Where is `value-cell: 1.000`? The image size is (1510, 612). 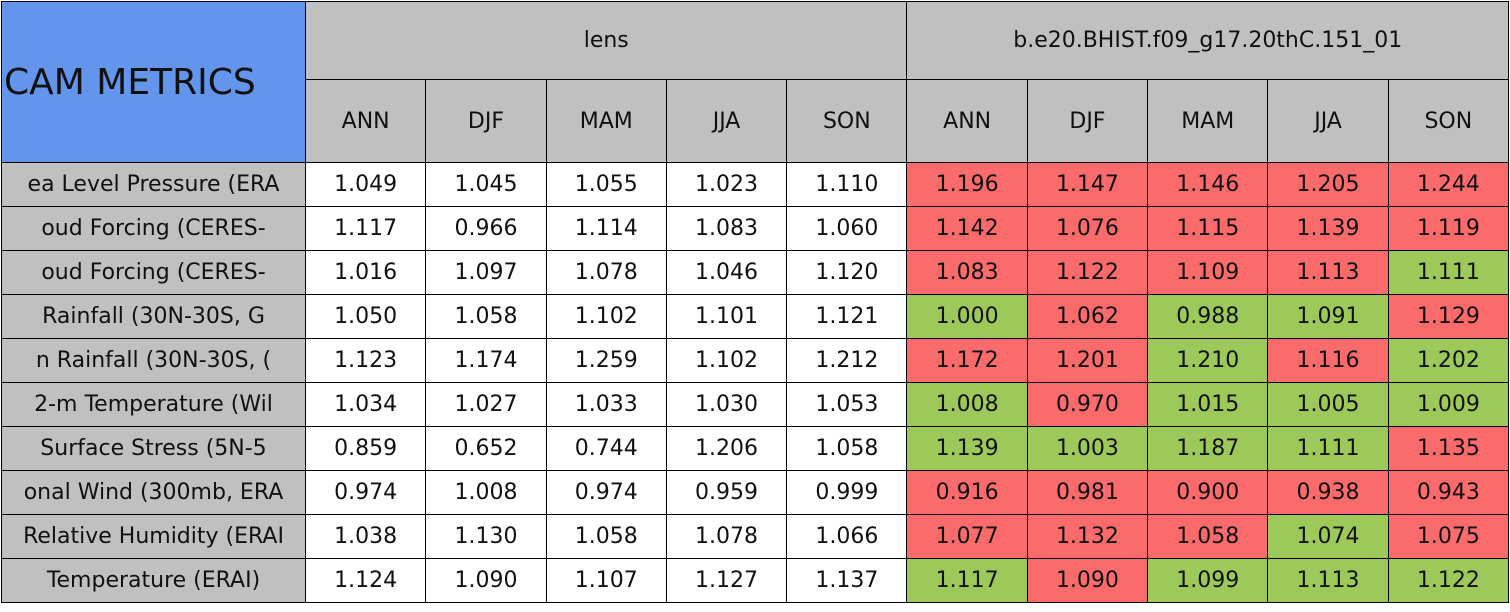
value-cell: 1.000 is located at coordinates (967, 316).